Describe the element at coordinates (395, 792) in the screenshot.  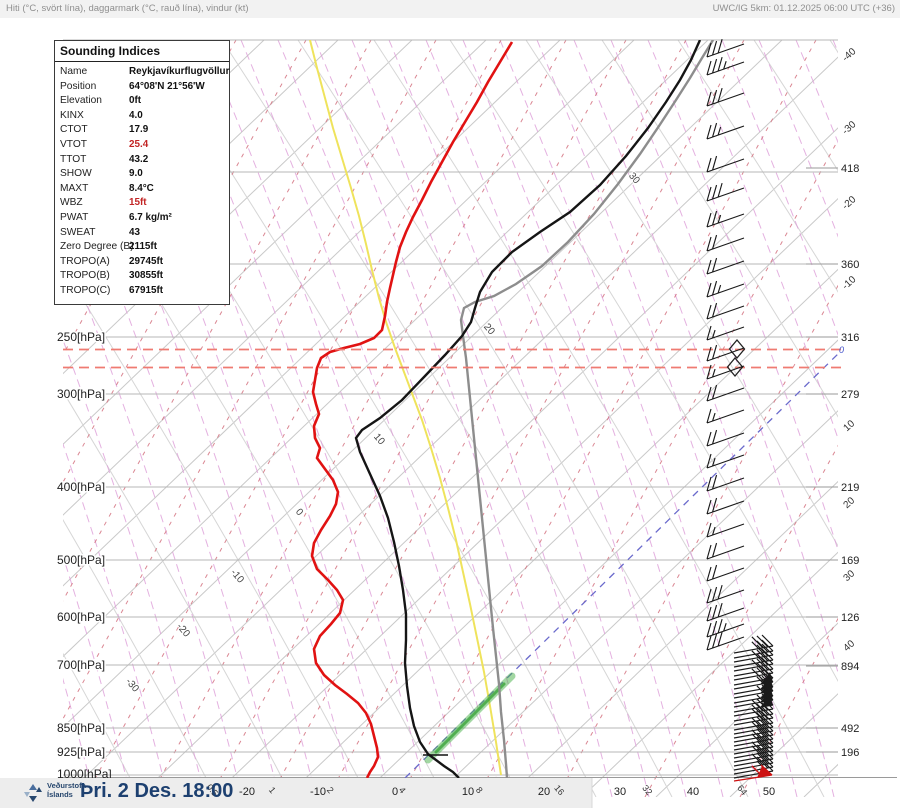
I see `temp-tick-label: 0` at that location.